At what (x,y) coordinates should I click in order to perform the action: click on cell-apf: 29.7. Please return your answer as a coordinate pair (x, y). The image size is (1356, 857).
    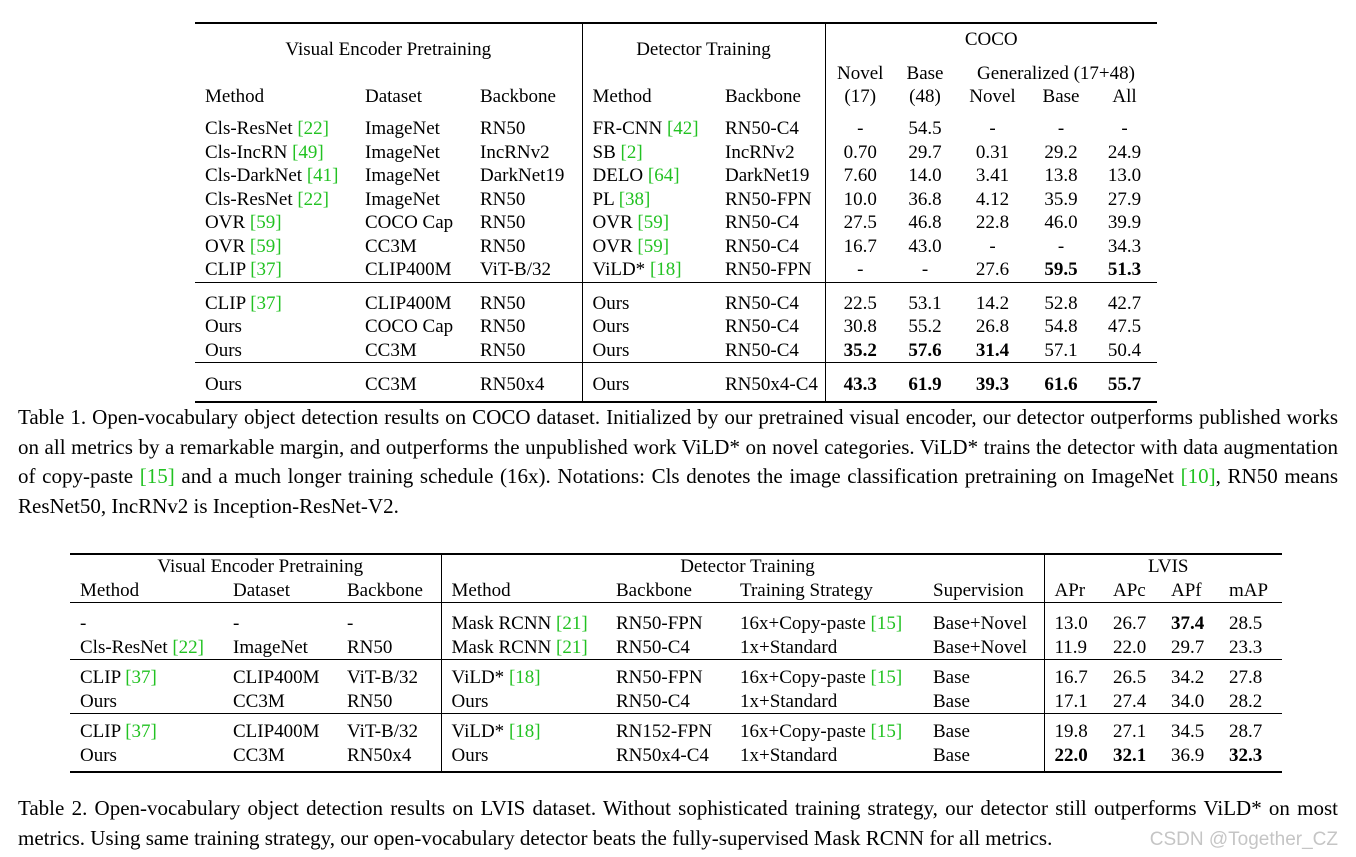
    Looking at the image, I should click on (1188, 647).